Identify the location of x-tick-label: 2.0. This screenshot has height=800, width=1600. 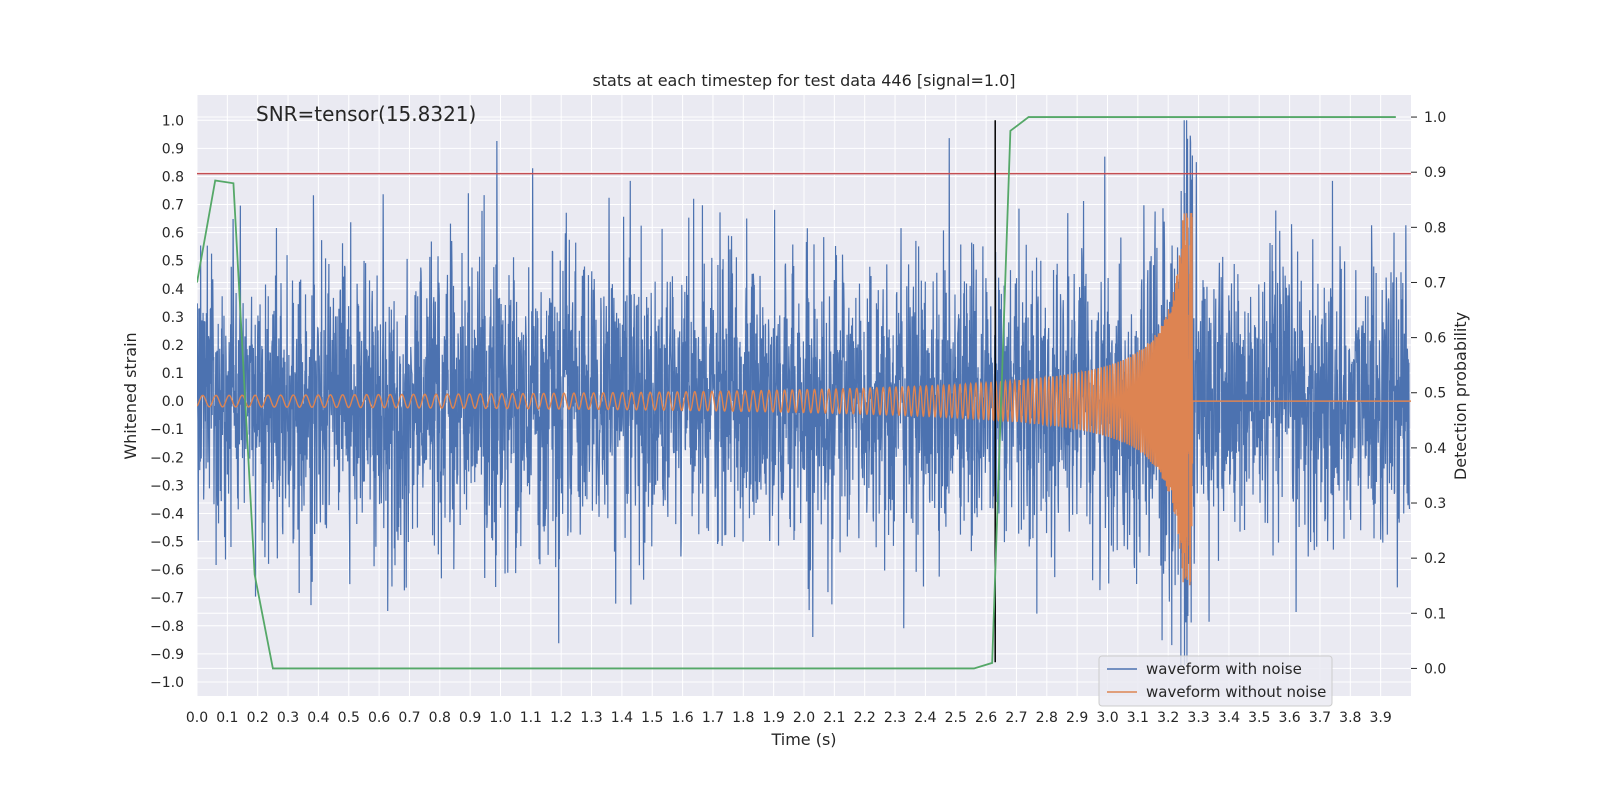
(804, 718).